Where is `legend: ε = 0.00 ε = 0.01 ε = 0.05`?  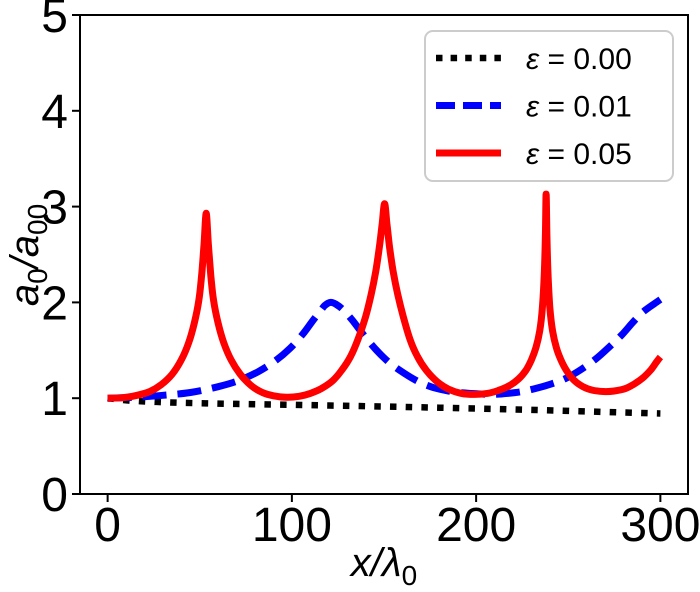
legend: ε = 0.00 ε = 0.01 ε = 0.05 is located at coordinates (549, 106).